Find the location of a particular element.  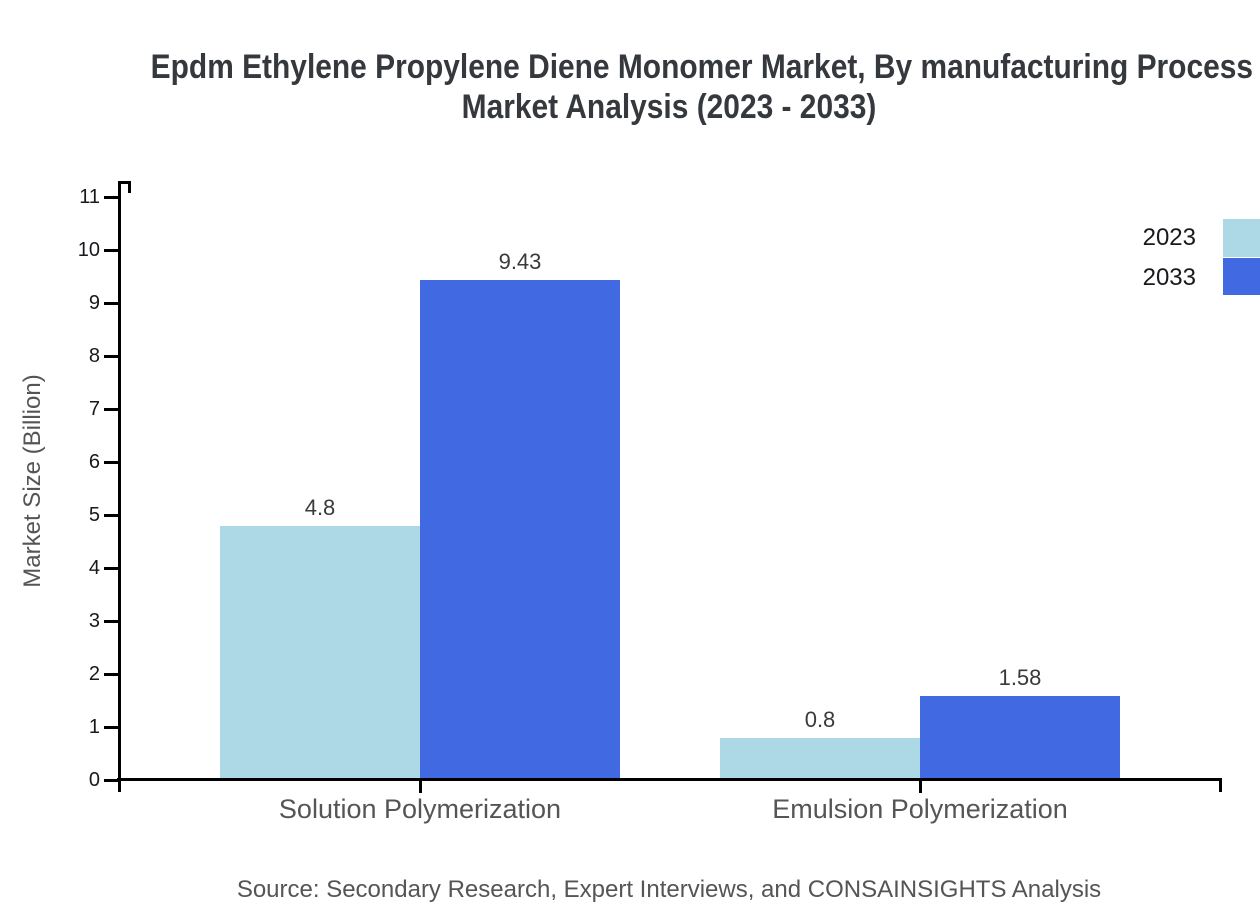

y-tick-label: 2 is located at coordinates (94, 674).